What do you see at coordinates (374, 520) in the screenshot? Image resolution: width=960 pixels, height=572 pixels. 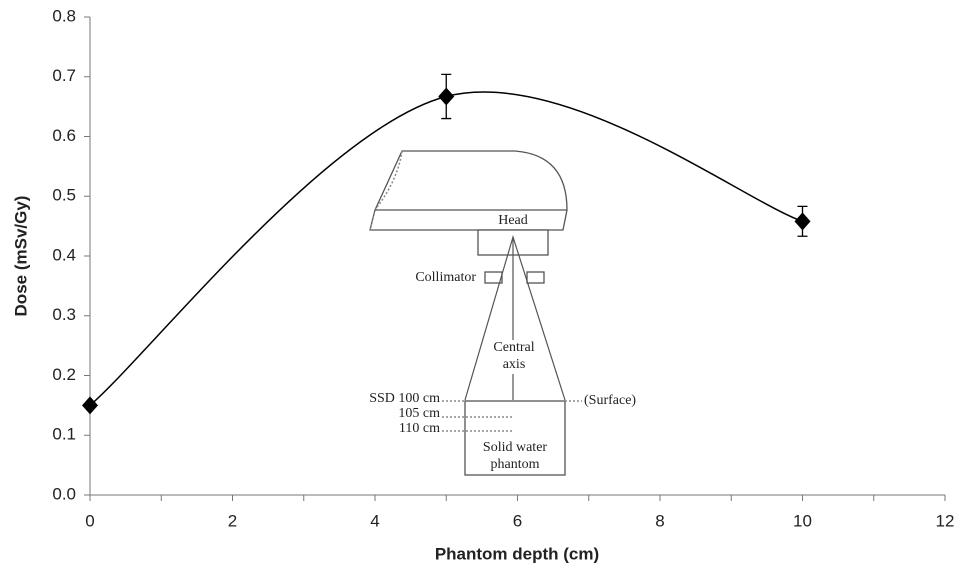 I see `x-tick-label: 4` at bounding box center [374, 520].